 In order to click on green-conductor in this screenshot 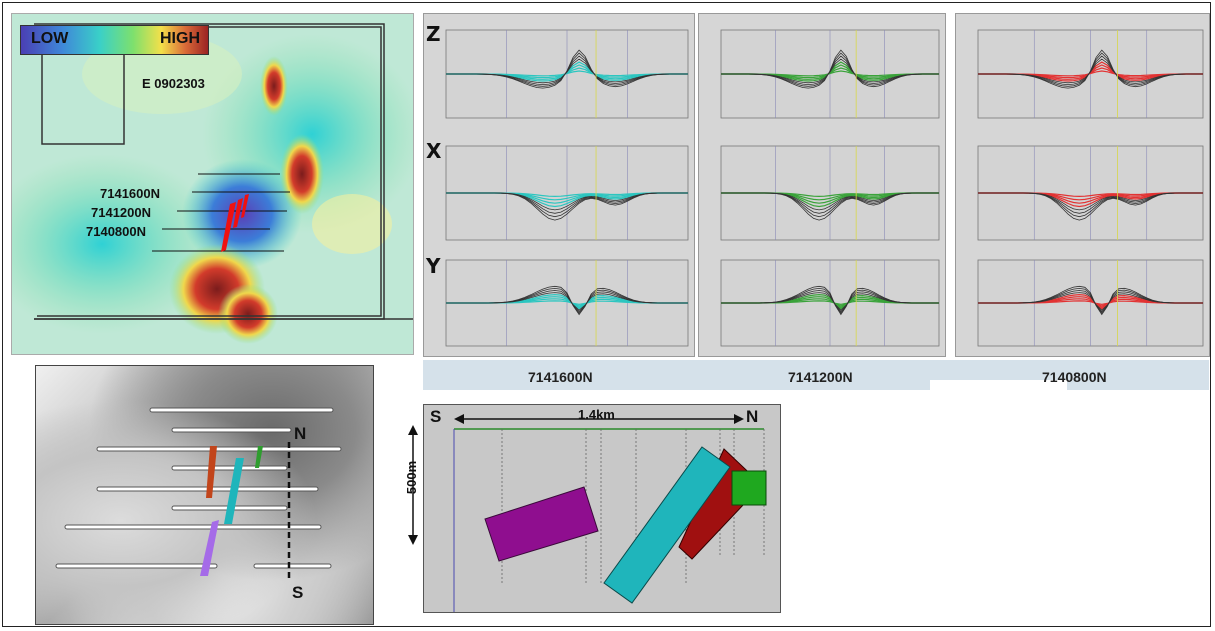, I will do `click(259, 457)`.